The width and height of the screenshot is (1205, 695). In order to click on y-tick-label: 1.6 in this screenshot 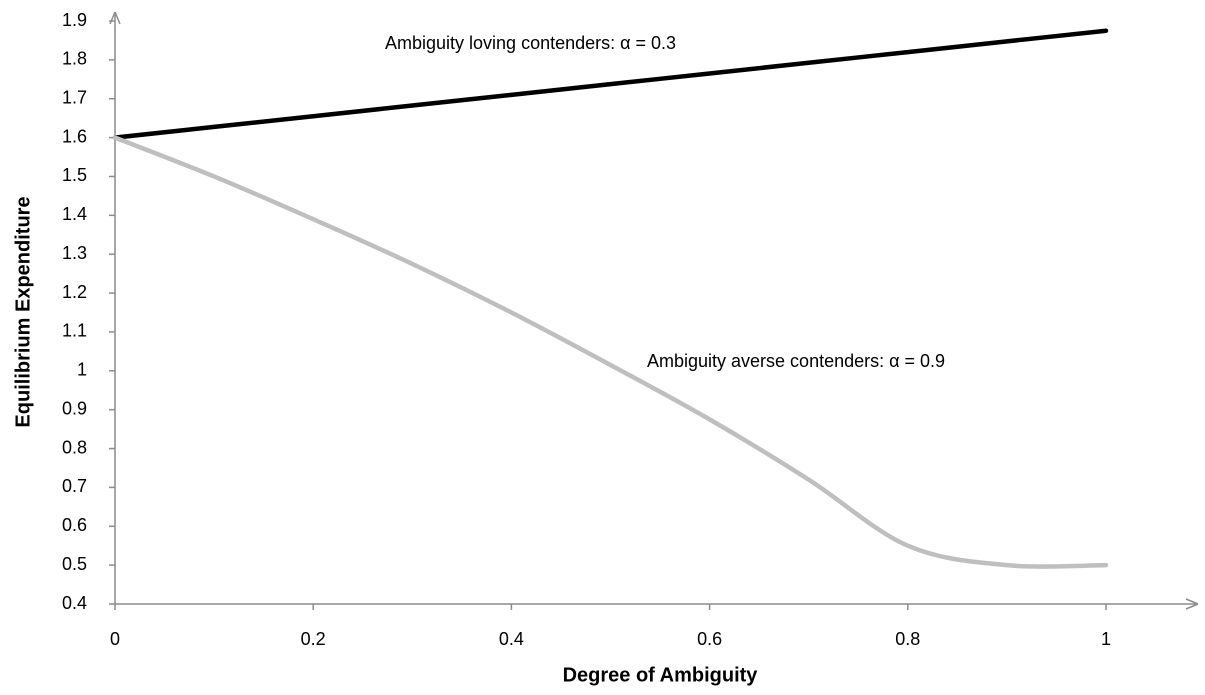, I will do `click(74, 136)`.